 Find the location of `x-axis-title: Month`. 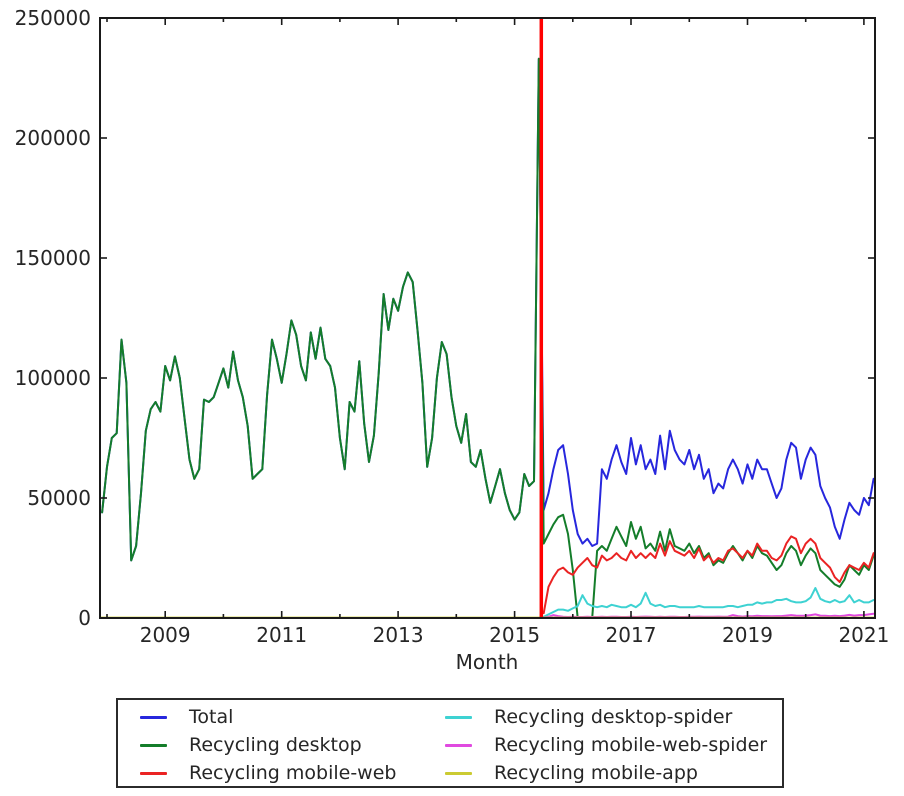

x-axis-title: Month is located at coordinates (487, 662).